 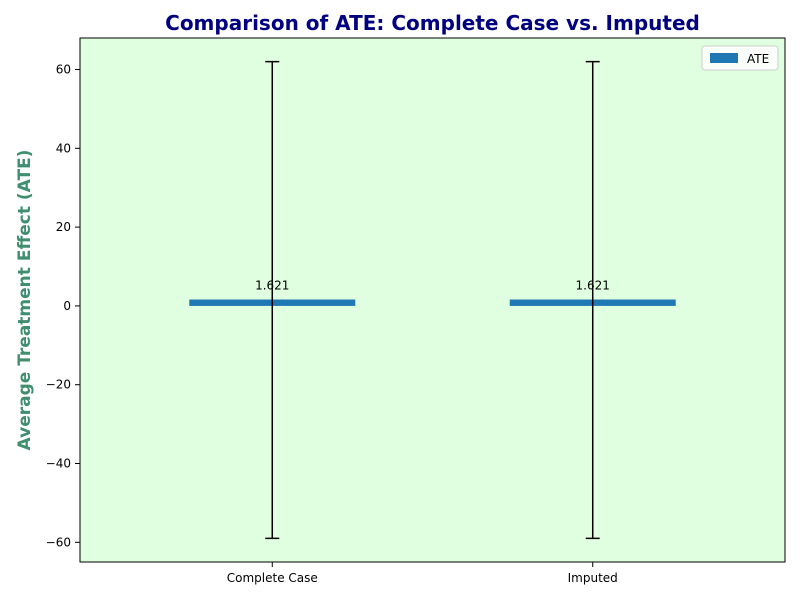 I want to click on x-axis: Complete Case Imputed, so click(x=422, y=573).